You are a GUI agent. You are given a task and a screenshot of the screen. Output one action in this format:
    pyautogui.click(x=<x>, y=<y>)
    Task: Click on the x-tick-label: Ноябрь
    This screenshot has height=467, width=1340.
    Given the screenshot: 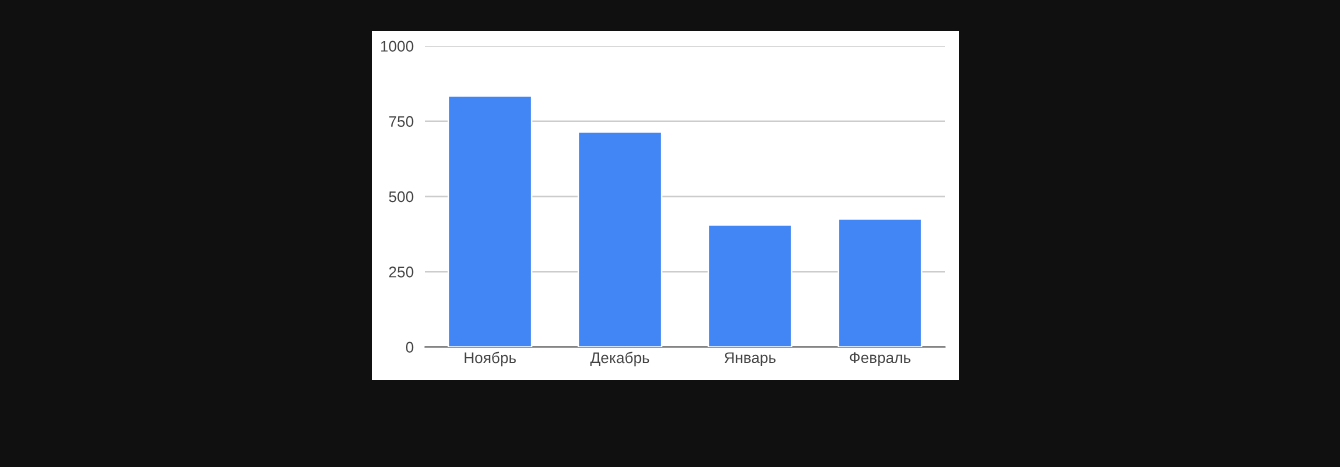 What is the action you would take?
    pyautogui.click(x=490, y=359)
    